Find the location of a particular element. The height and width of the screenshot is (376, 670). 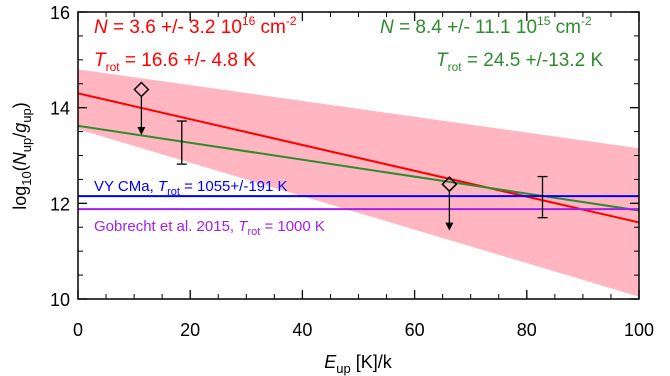

x-tick-label-80: 80 is located at coordinates (527, 330).